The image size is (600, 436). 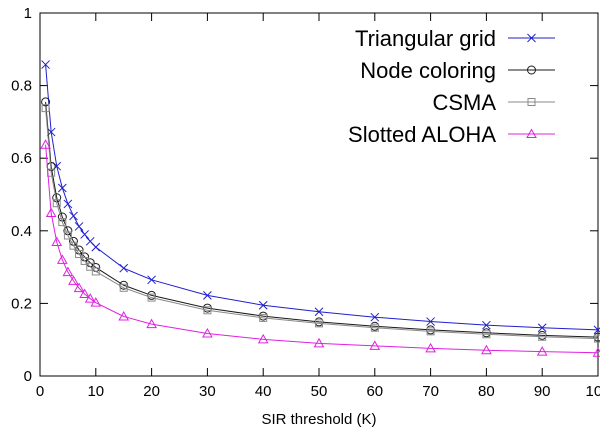 What do you see at coordinates (21, 231) in the screenshot?
I see `y-tick-label: 0.4` at bounding box center [21, 231].